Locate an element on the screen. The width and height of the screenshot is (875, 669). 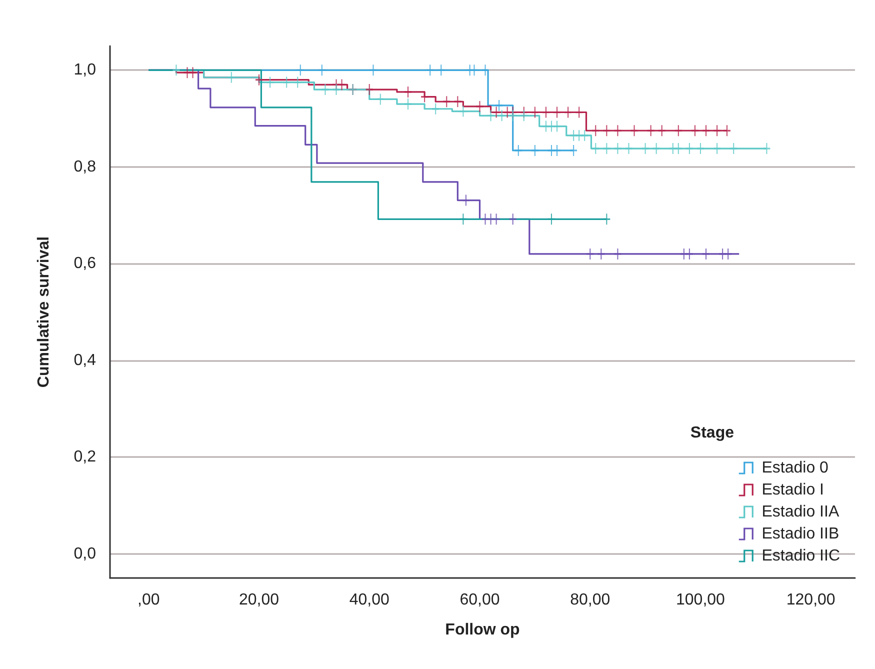
legend-title: Stage is located at coordinates (712, 433).